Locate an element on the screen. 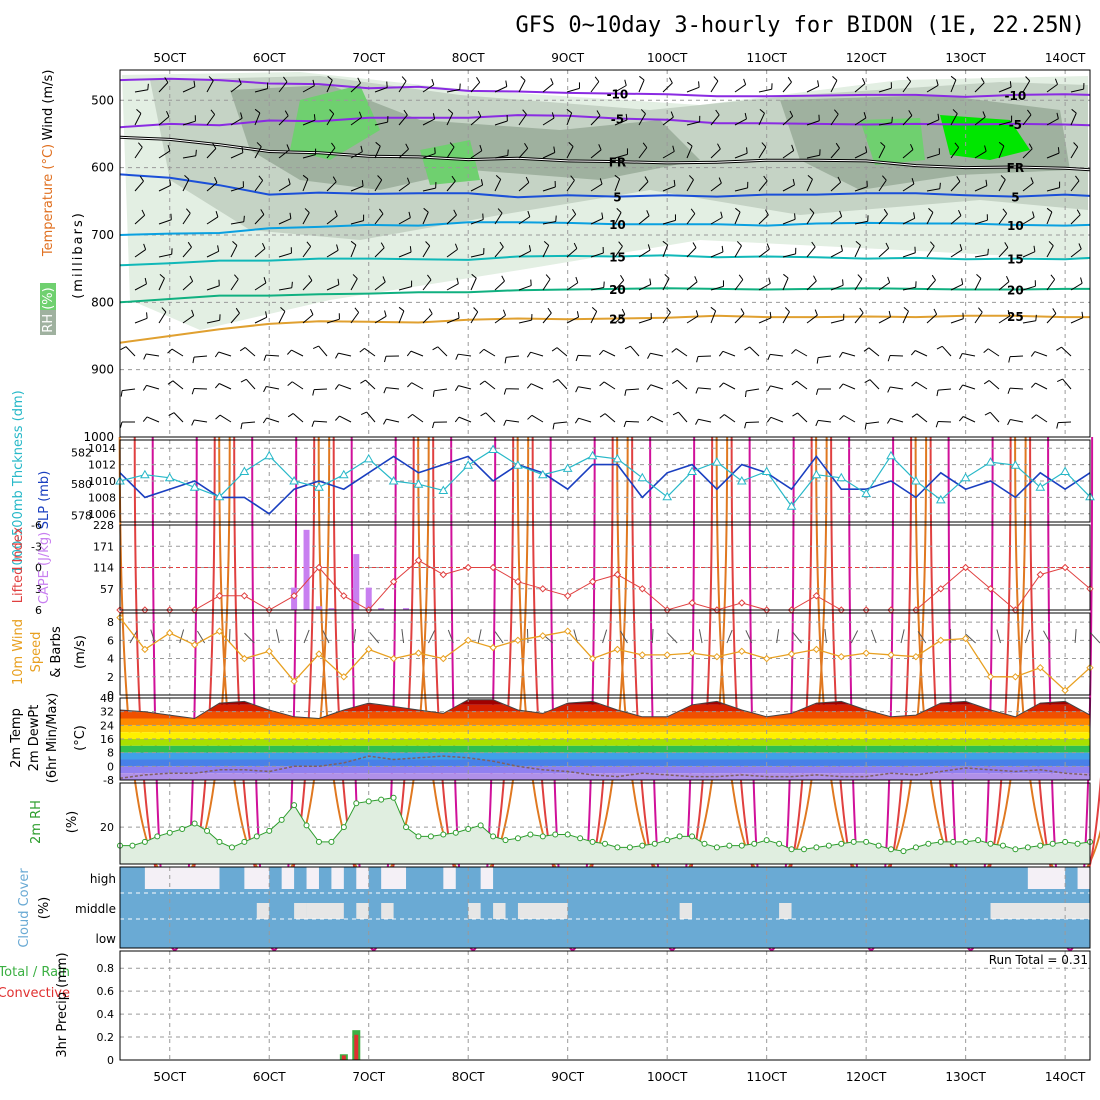  precip-tick-label: 0.4 is located at coordinates (106, 1014).